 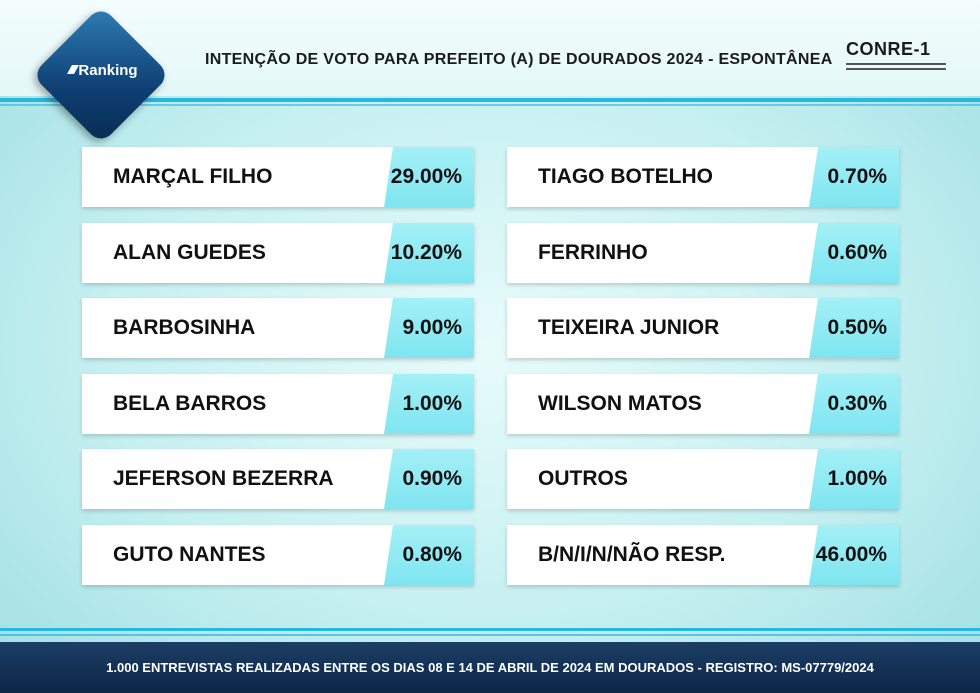 What do you see at coordinates (703, 404) in the screenshot?
I see `result-card: WILSON MATOS 0.30%` at bounding box center [703, 404].